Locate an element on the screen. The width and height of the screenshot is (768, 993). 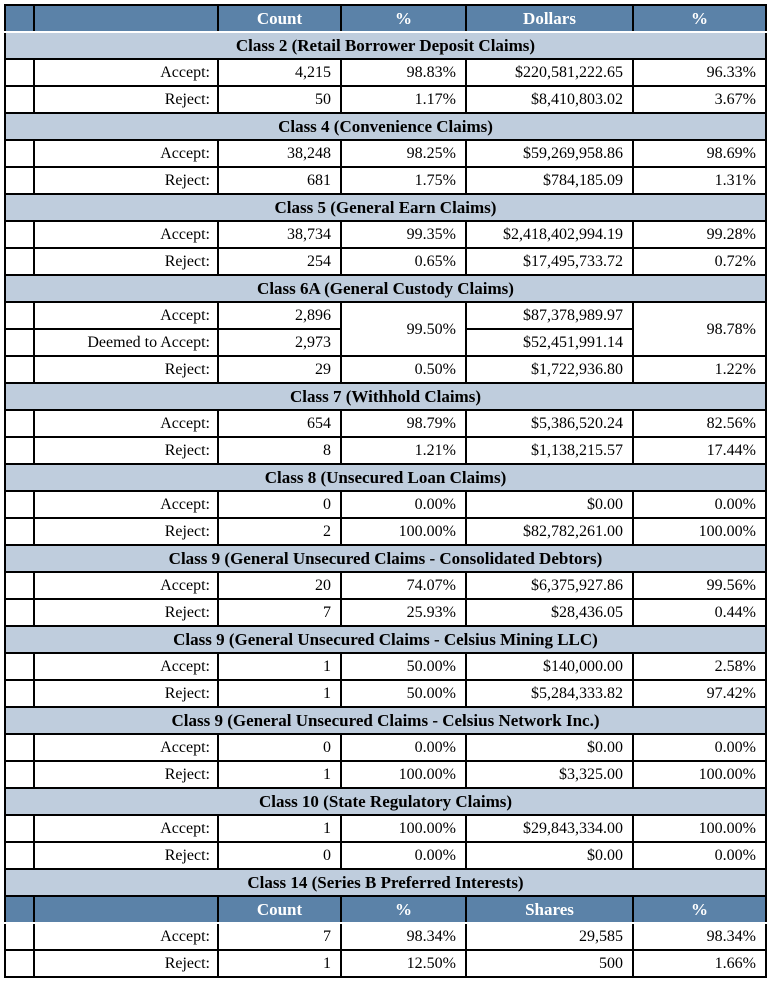
amount-pct-cell: 17.44% is located at coordinates (699, 450).